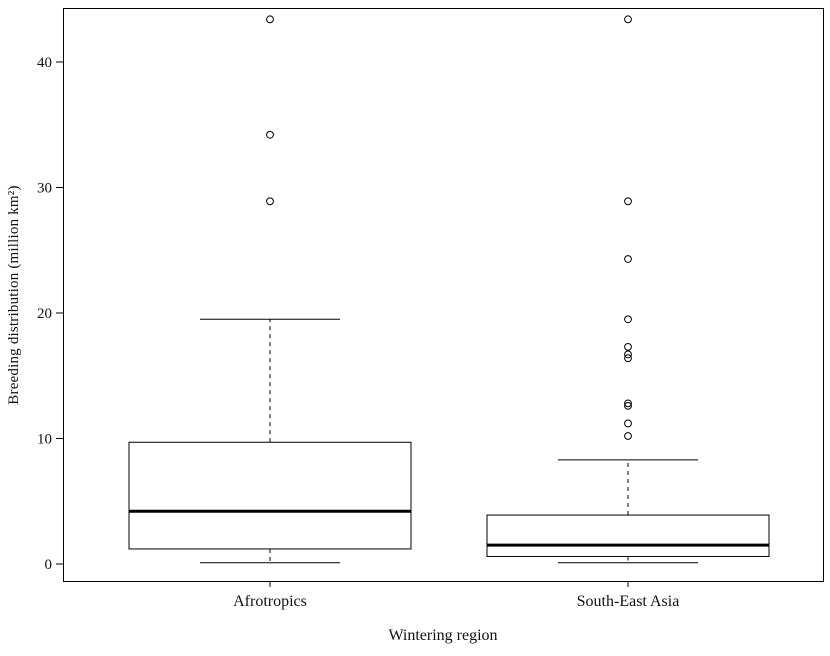 The width and height of the screenshot is (830, 656). Describe the element at coordinates (270, 601) in the screenshot. I see `category-label: Afrotropics` at that location.